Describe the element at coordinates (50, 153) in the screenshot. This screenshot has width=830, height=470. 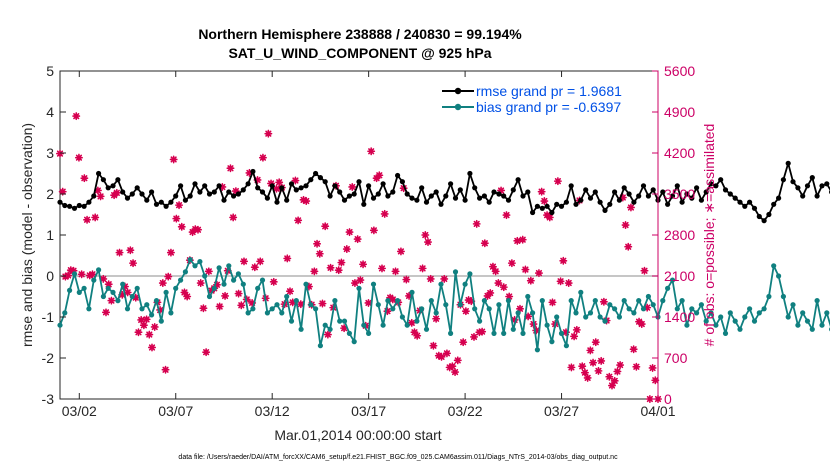
I see `y-left-tick-label: 3` at that location.